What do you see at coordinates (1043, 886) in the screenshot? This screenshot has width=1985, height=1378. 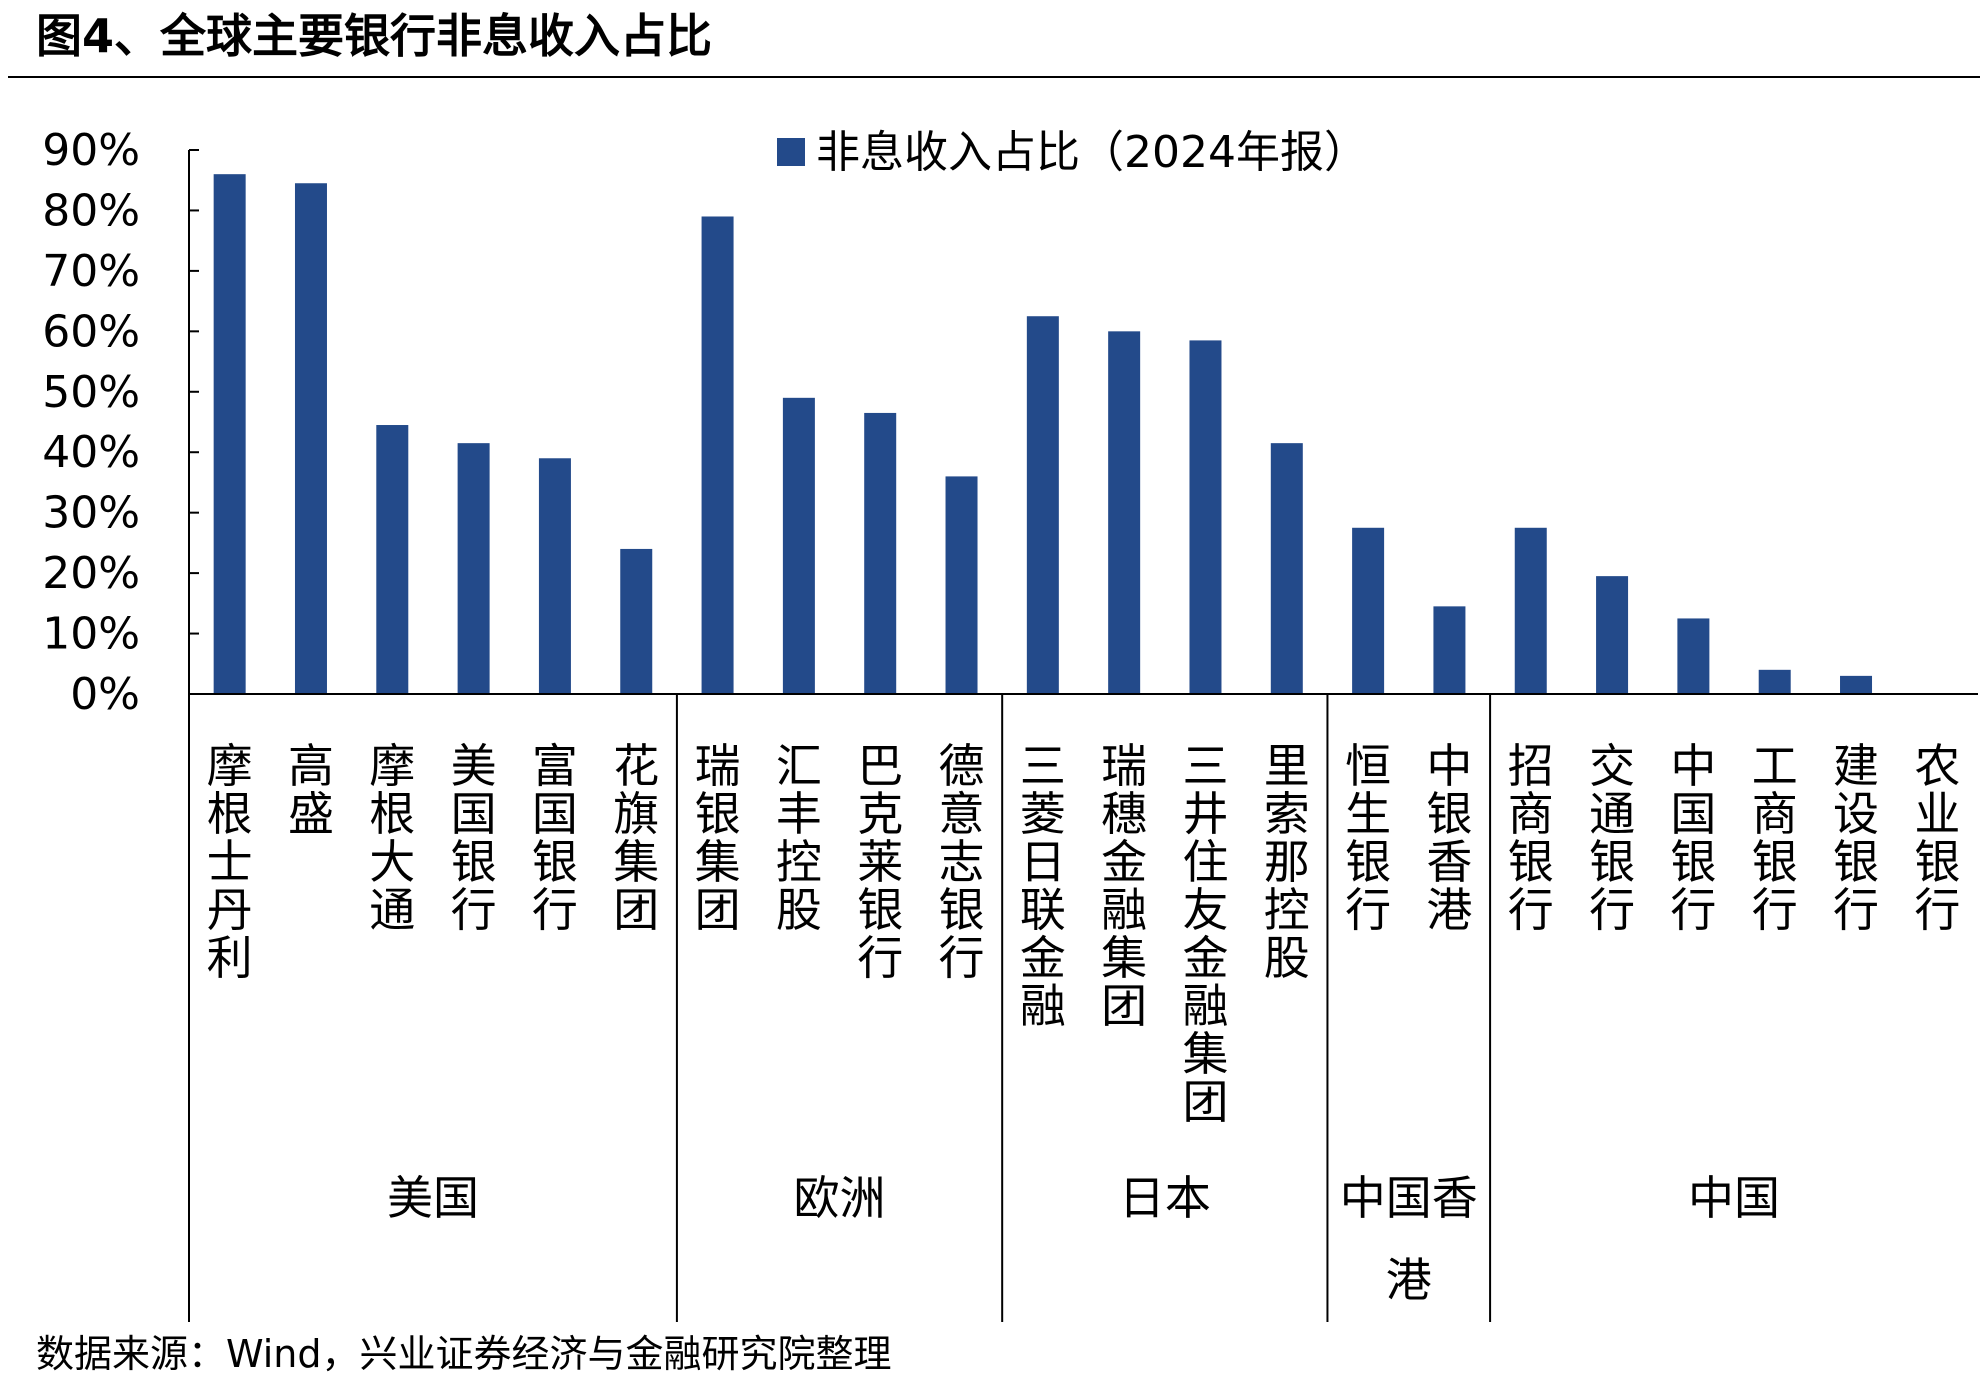 I see `category-label: 三菱日联金融` at bounding box center [1043, 886].